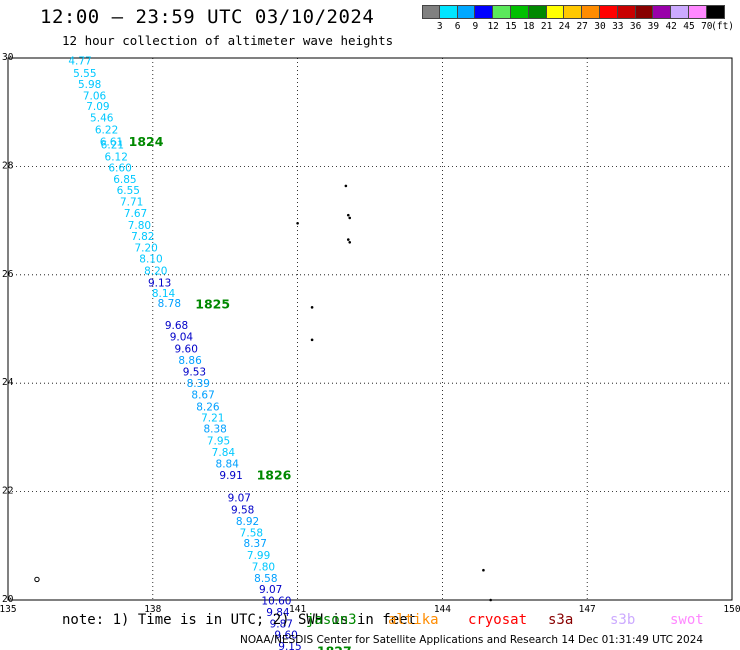 The height and width of the screenshot is (650, 740). I want to click on wave-height-value: 6.55, so click(128, 191).